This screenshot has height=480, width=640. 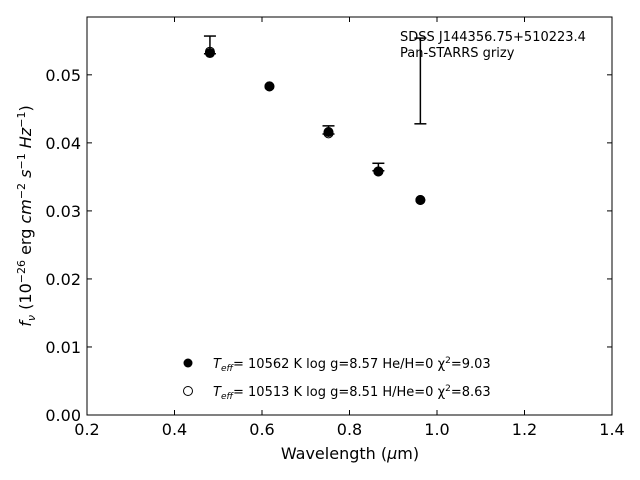 I want to click on y-tick-label: 0.03, so click(x=63, y=211).